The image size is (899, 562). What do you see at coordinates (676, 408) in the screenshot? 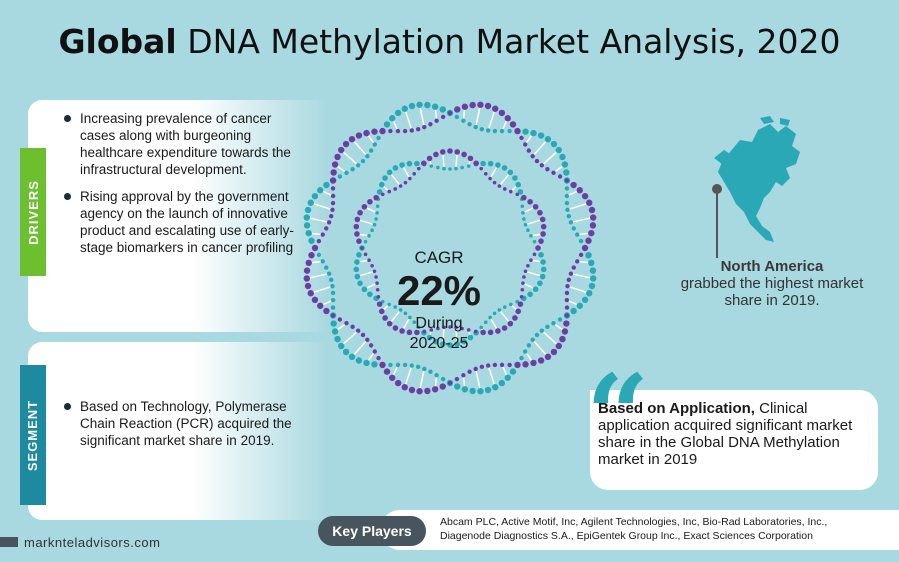
I see `application-lead: Based on Application,` at bounding box center [676, 408].